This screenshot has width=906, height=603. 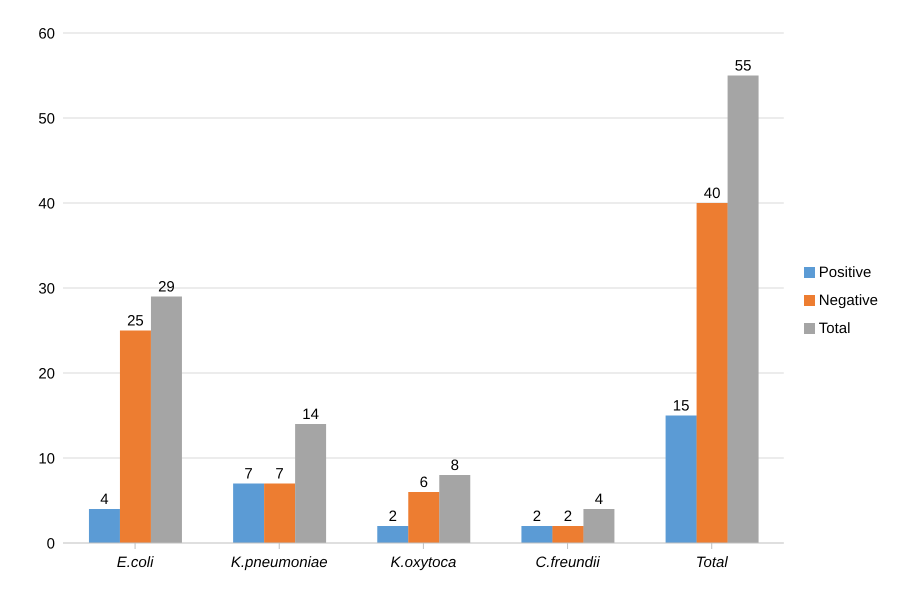 I want to click on legend-label: Negative, so click(x=848, y=300).